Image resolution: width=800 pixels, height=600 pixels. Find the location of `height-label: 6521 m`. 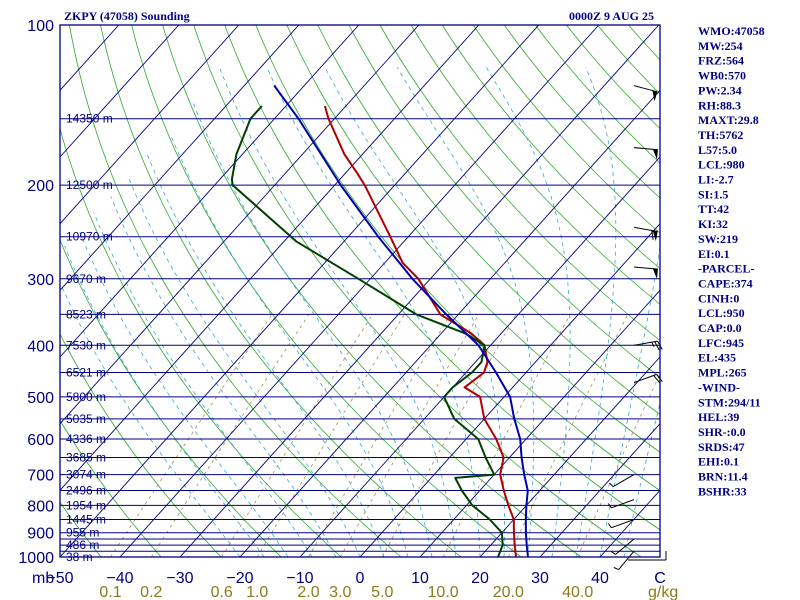

height-label: 6521 m is located at coordinates (86, 373).